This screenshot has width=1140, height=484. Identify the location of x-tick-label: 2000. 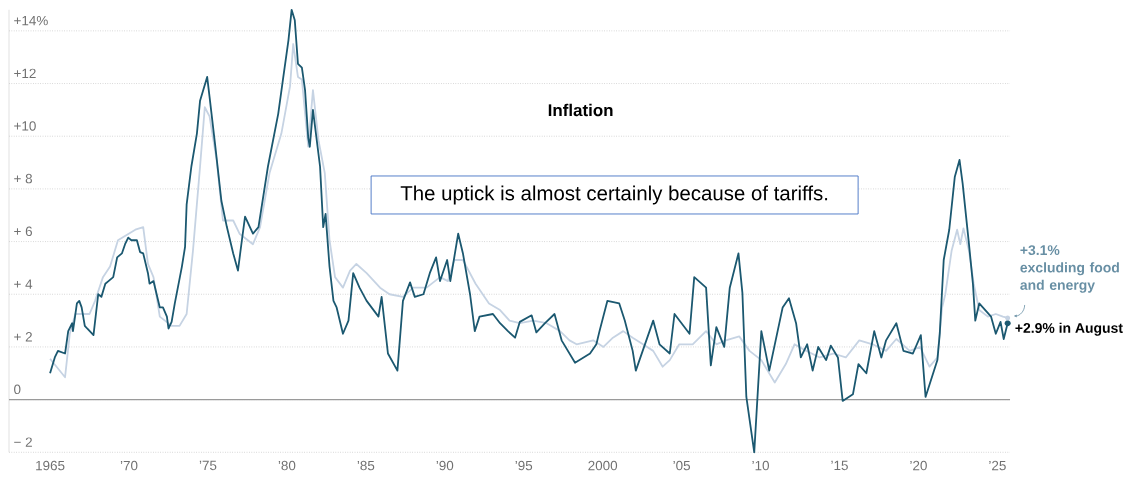
(603, 465).